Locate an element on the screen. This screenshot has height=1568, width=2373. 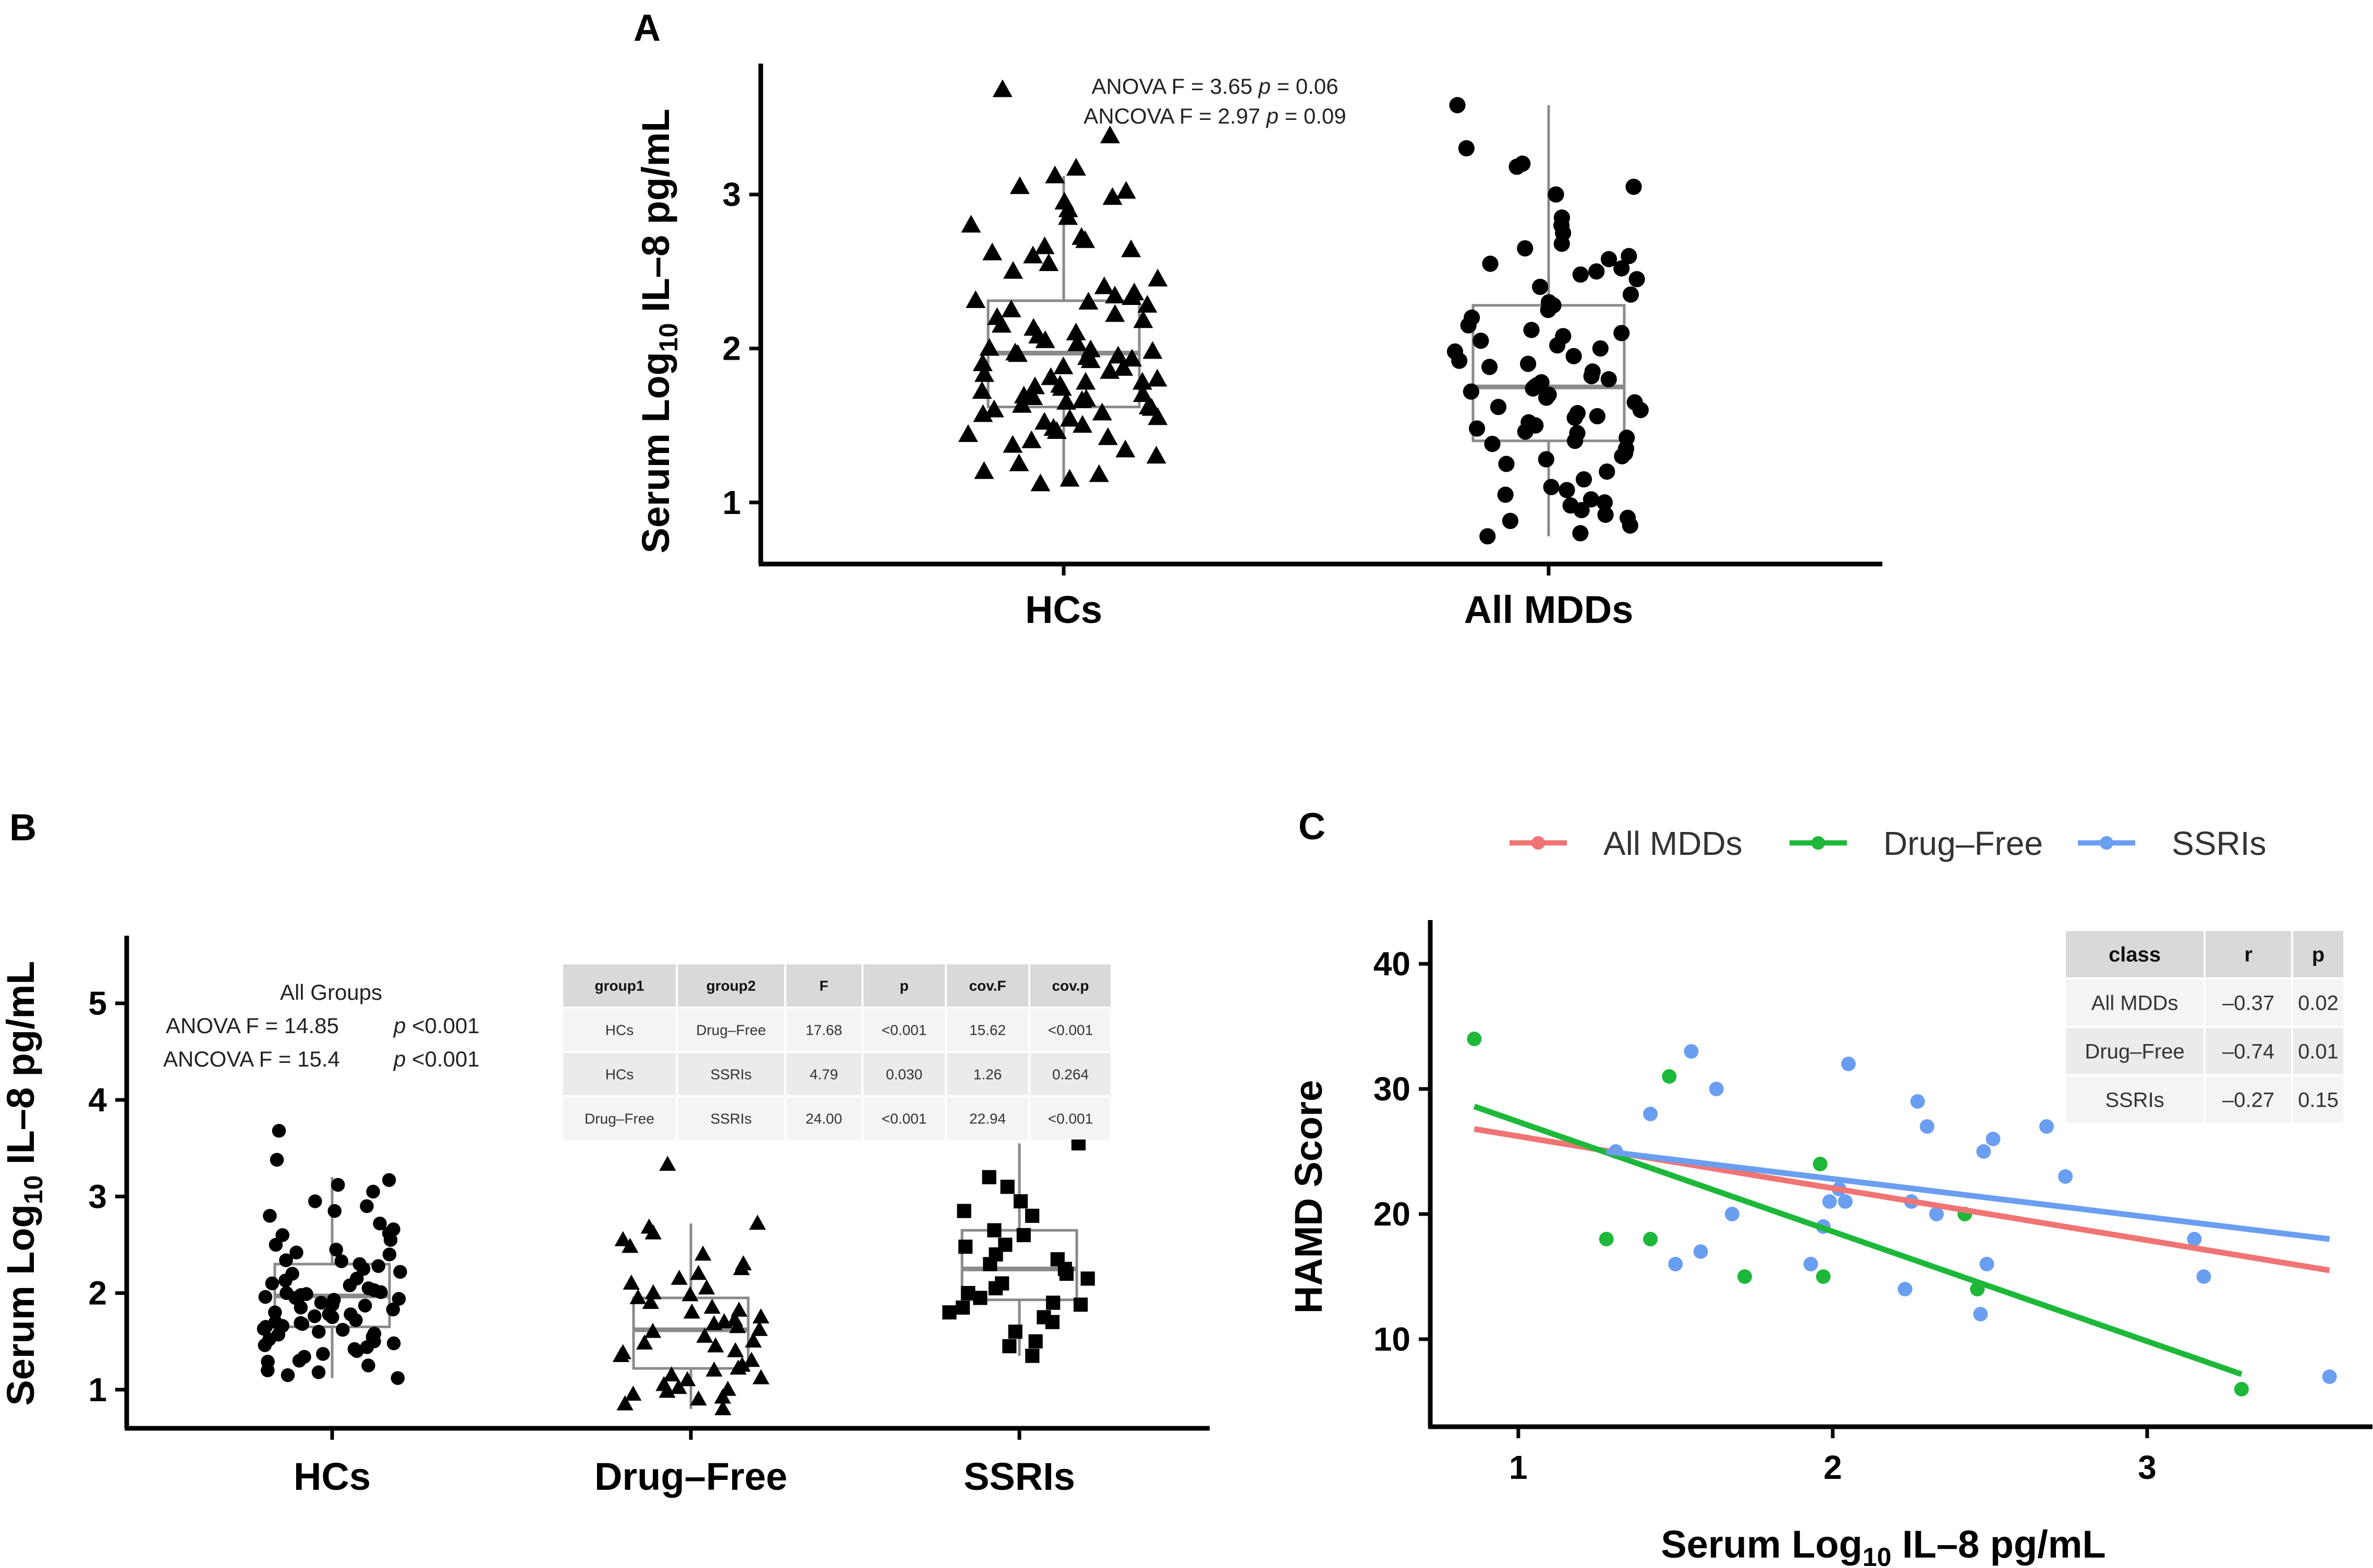
y-tick-label: 30 is located at coordinates (1391, 1089).